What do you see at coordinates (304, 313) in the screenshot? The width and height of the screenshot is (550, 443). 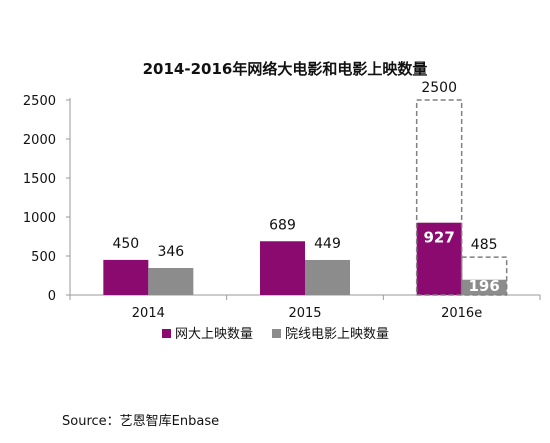 I see `x-tick-label: 2015` at bounding box center [304, 313].